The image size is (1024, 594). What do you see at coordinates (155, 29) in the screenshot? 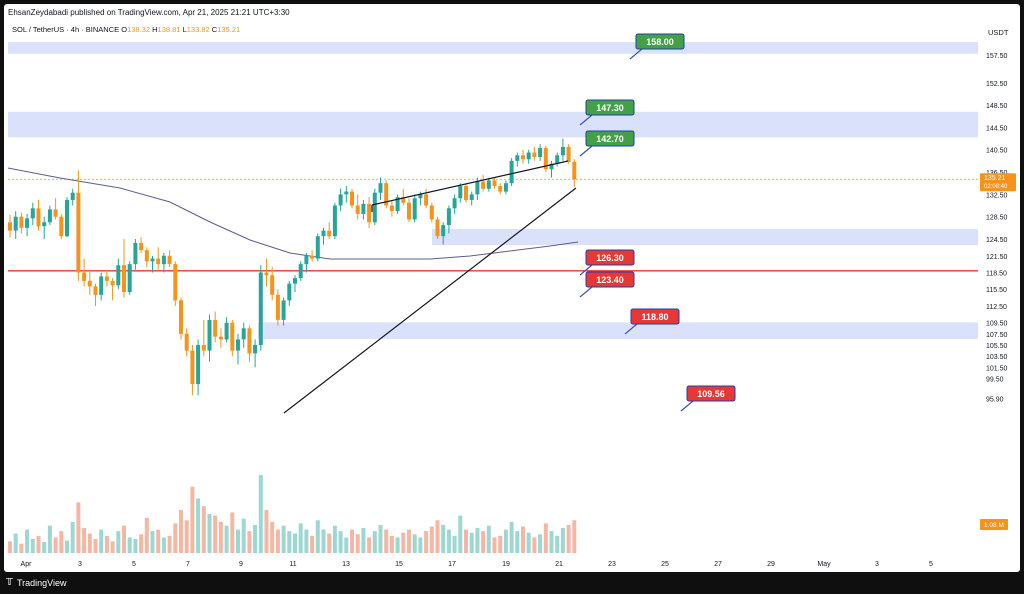
I see `ohlc-high-label: H` at bounding box center [155, 29].